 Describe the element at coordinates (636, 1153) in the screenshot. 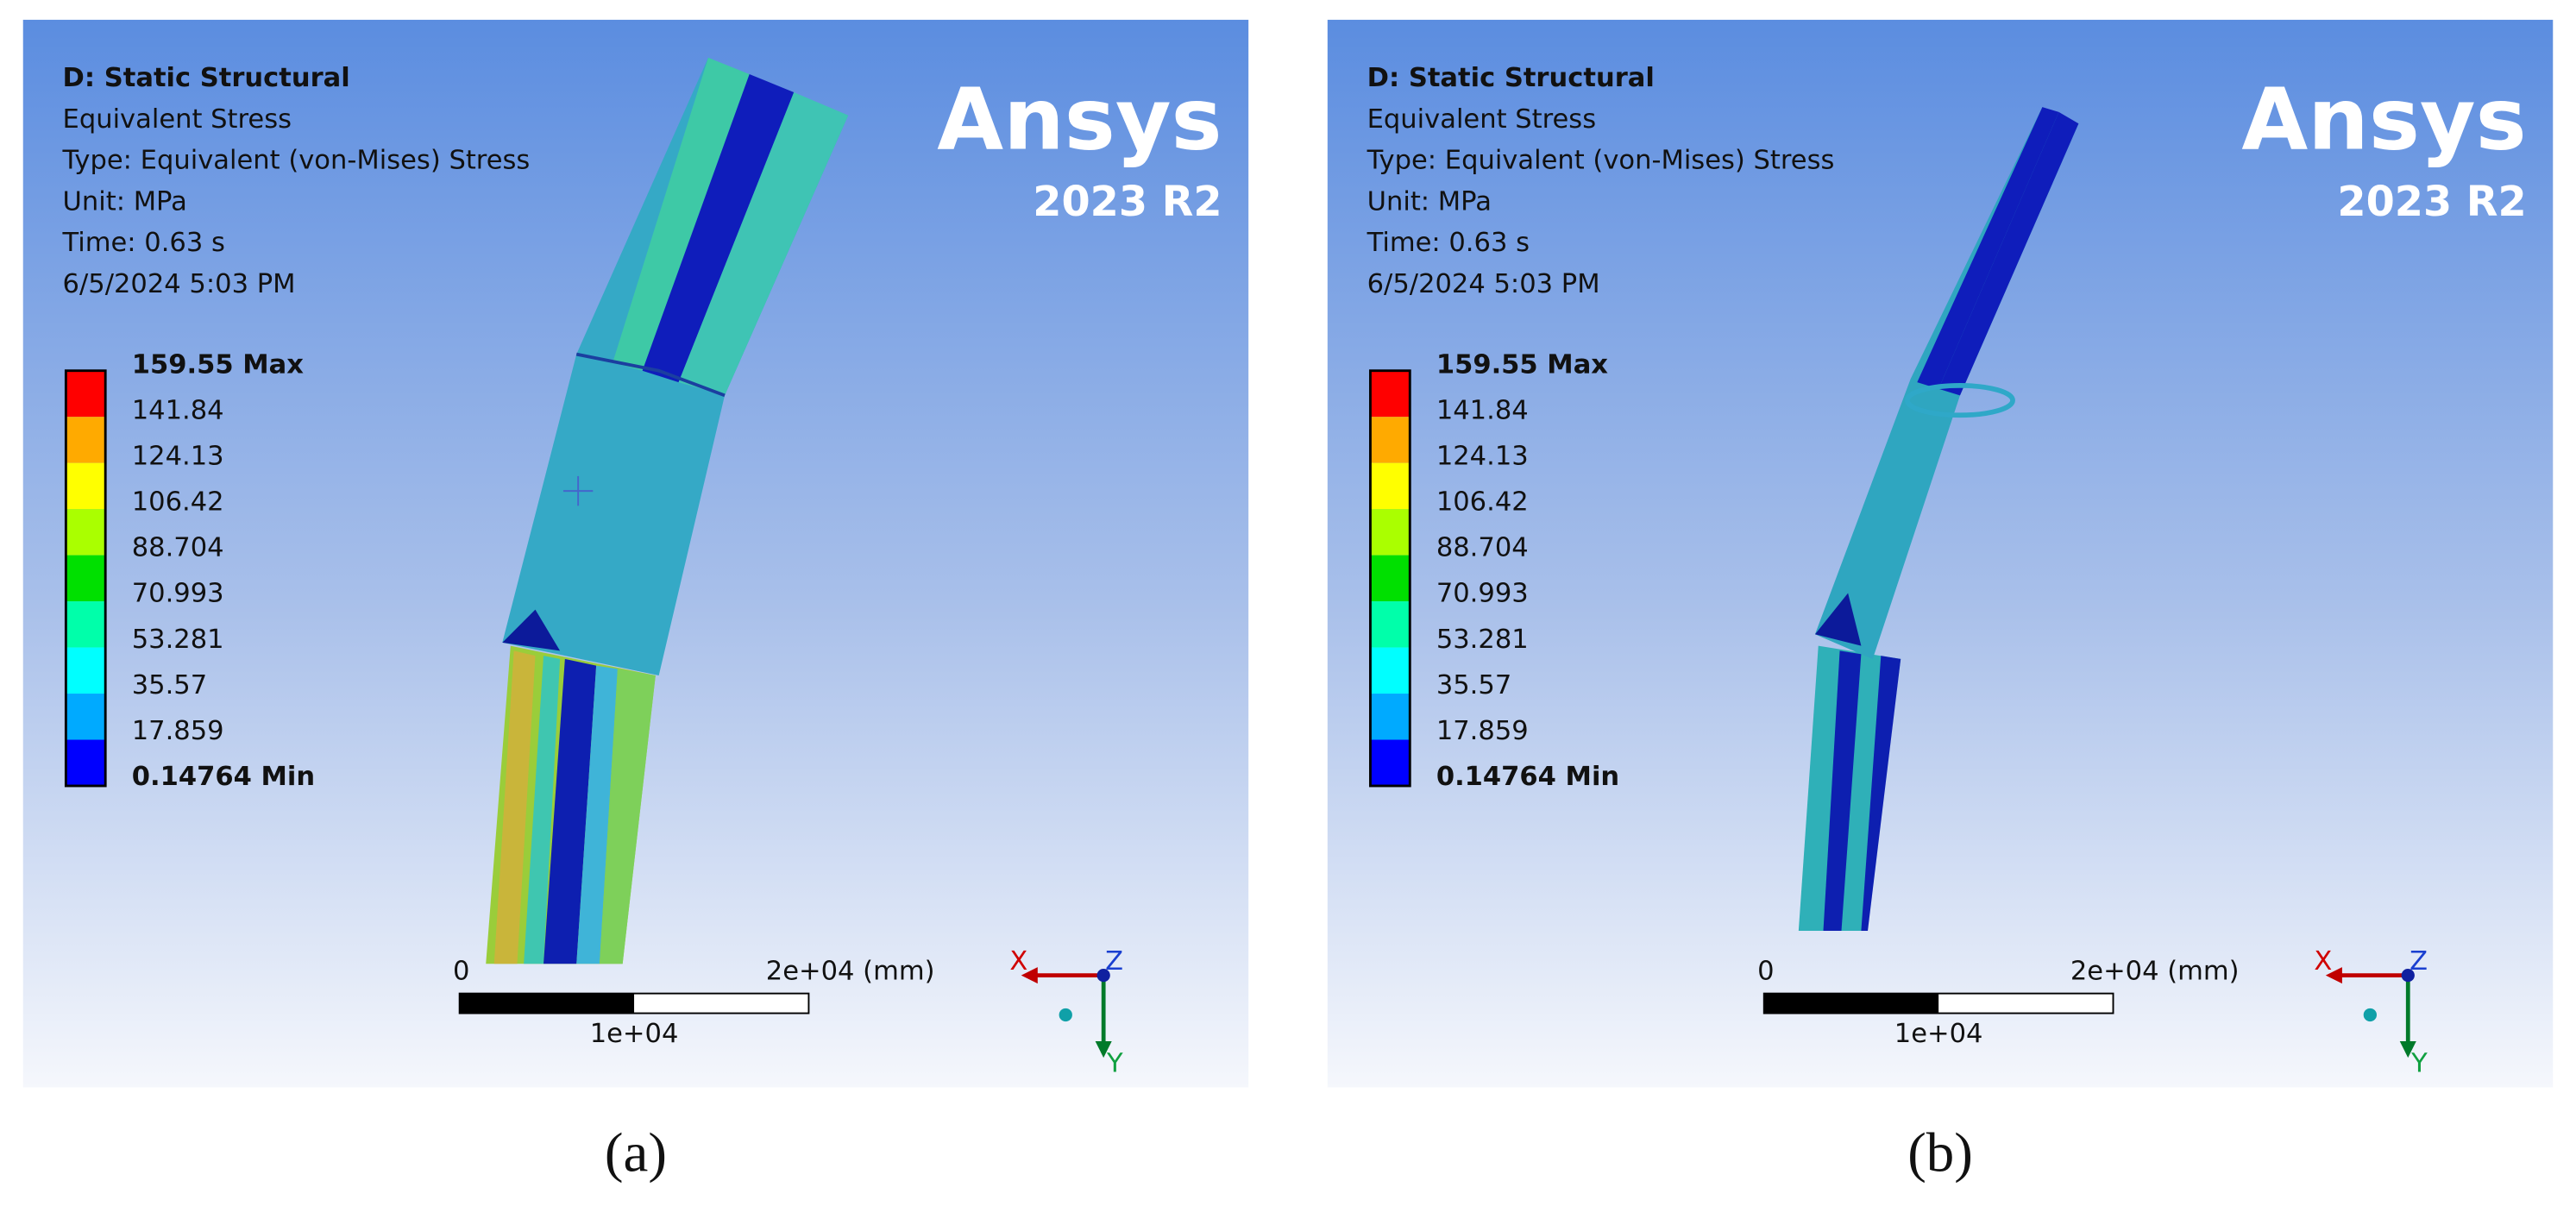

I see `caption: (a)` at that location.